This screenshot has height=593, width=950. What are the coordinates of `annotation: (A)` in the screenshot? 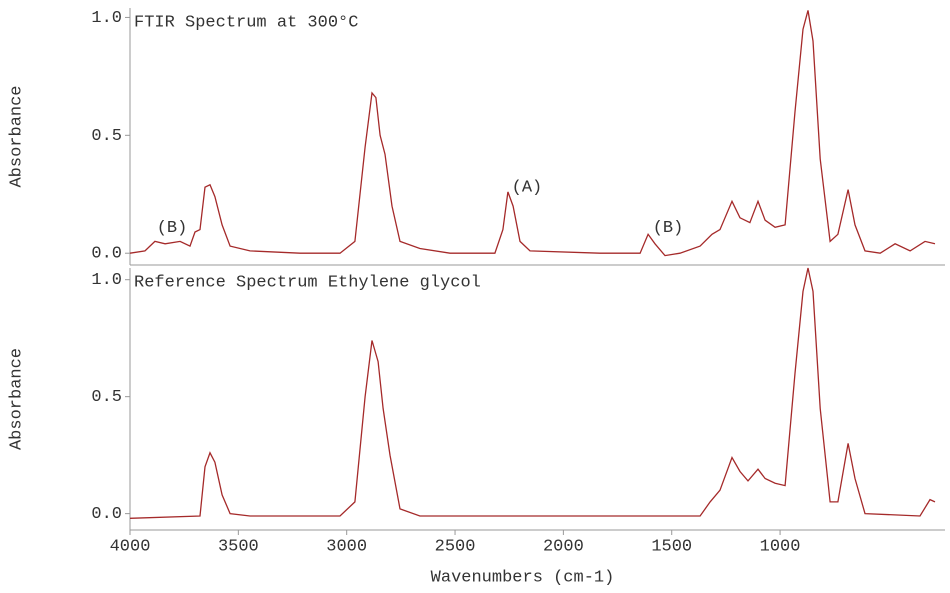 It's located at (527, 188).